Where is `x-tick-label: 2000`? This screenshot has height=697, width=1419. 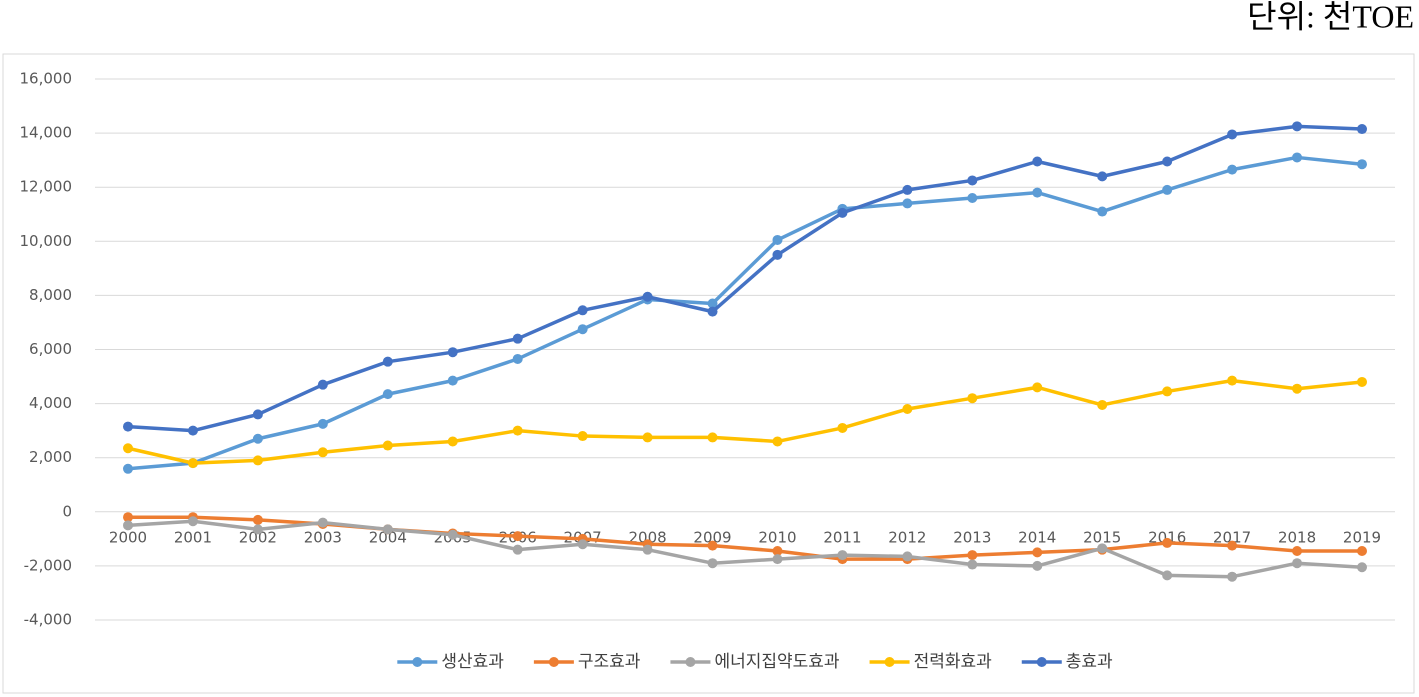
x-tick-label: 2000 is located at coordinates (128, 537).